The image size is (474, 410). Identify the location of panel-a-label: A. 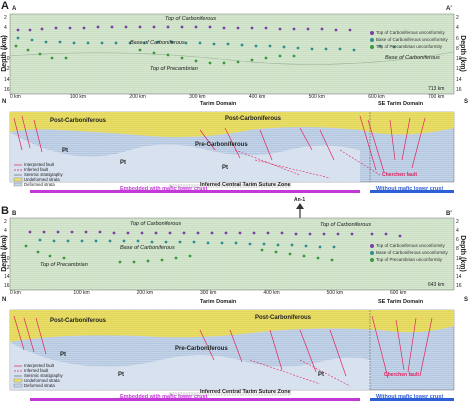
(5, 6).